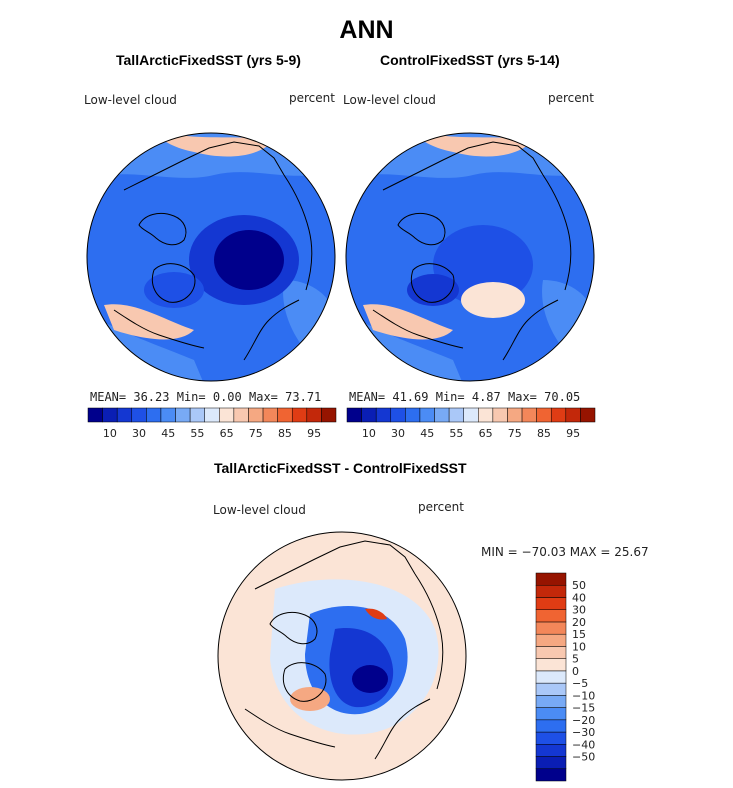  Describe the element at coordinates (340, 468) in the screenshot. I see `panel3-title: TallArcticFixedSST - ControlFixedSST` at that location.